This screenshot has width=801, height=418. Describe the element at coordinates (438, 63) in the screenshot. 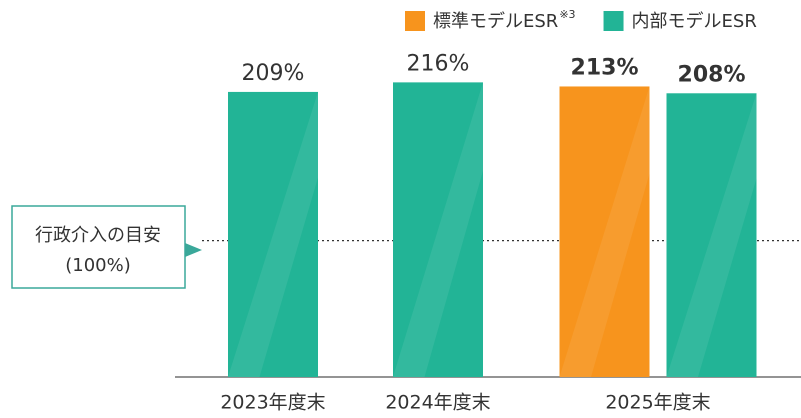

I see `value-label: 216%` at that location.